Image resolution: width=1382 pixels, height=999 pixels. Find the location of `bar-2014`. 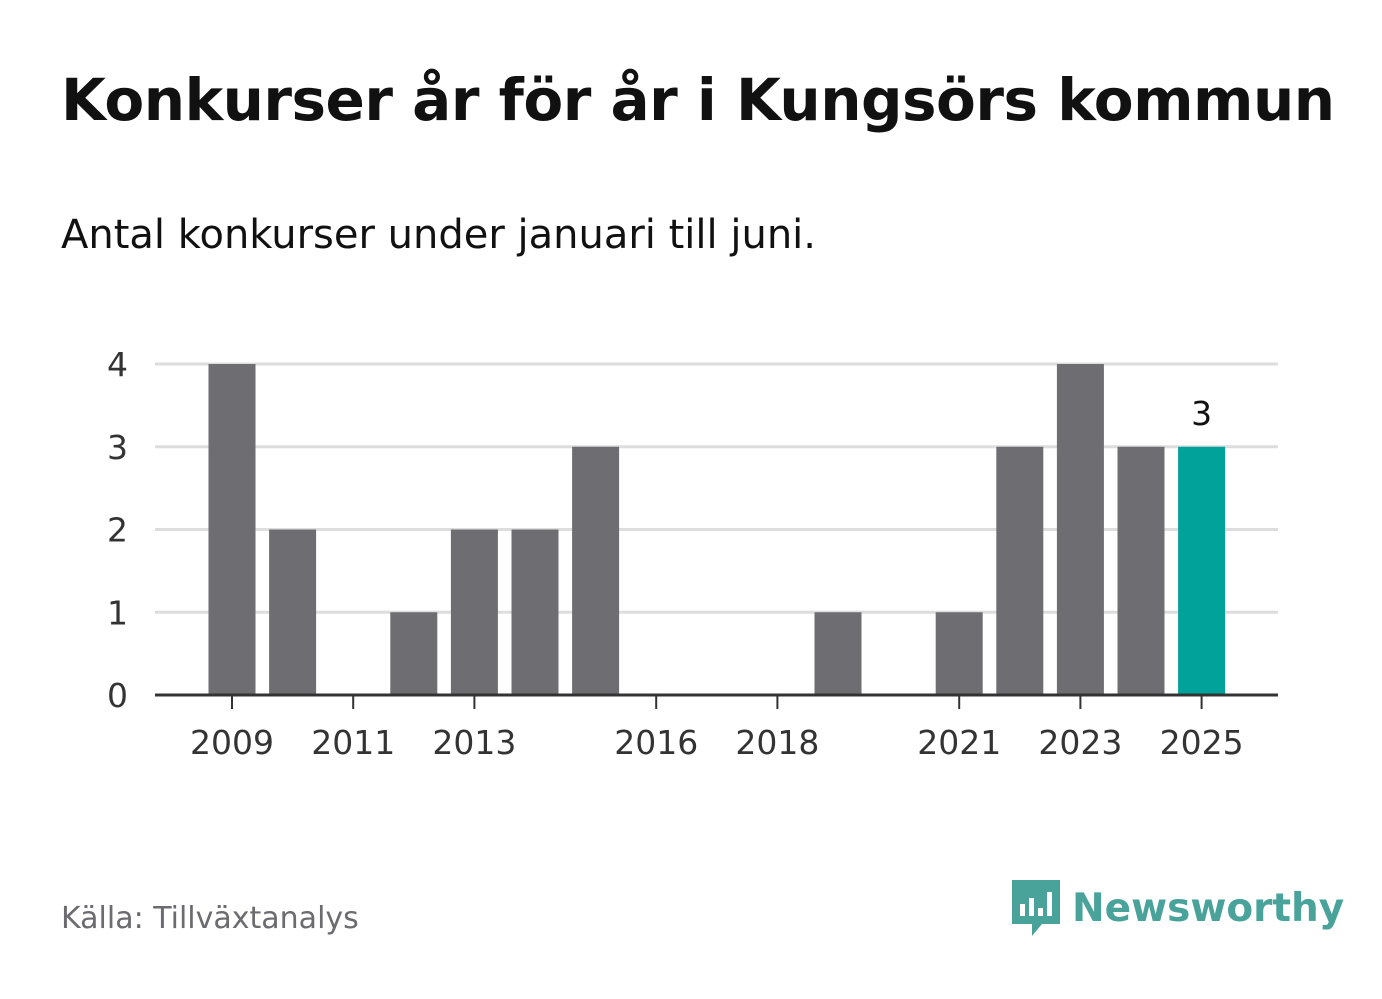

bar-2014 is located at coordinates (535, 612).